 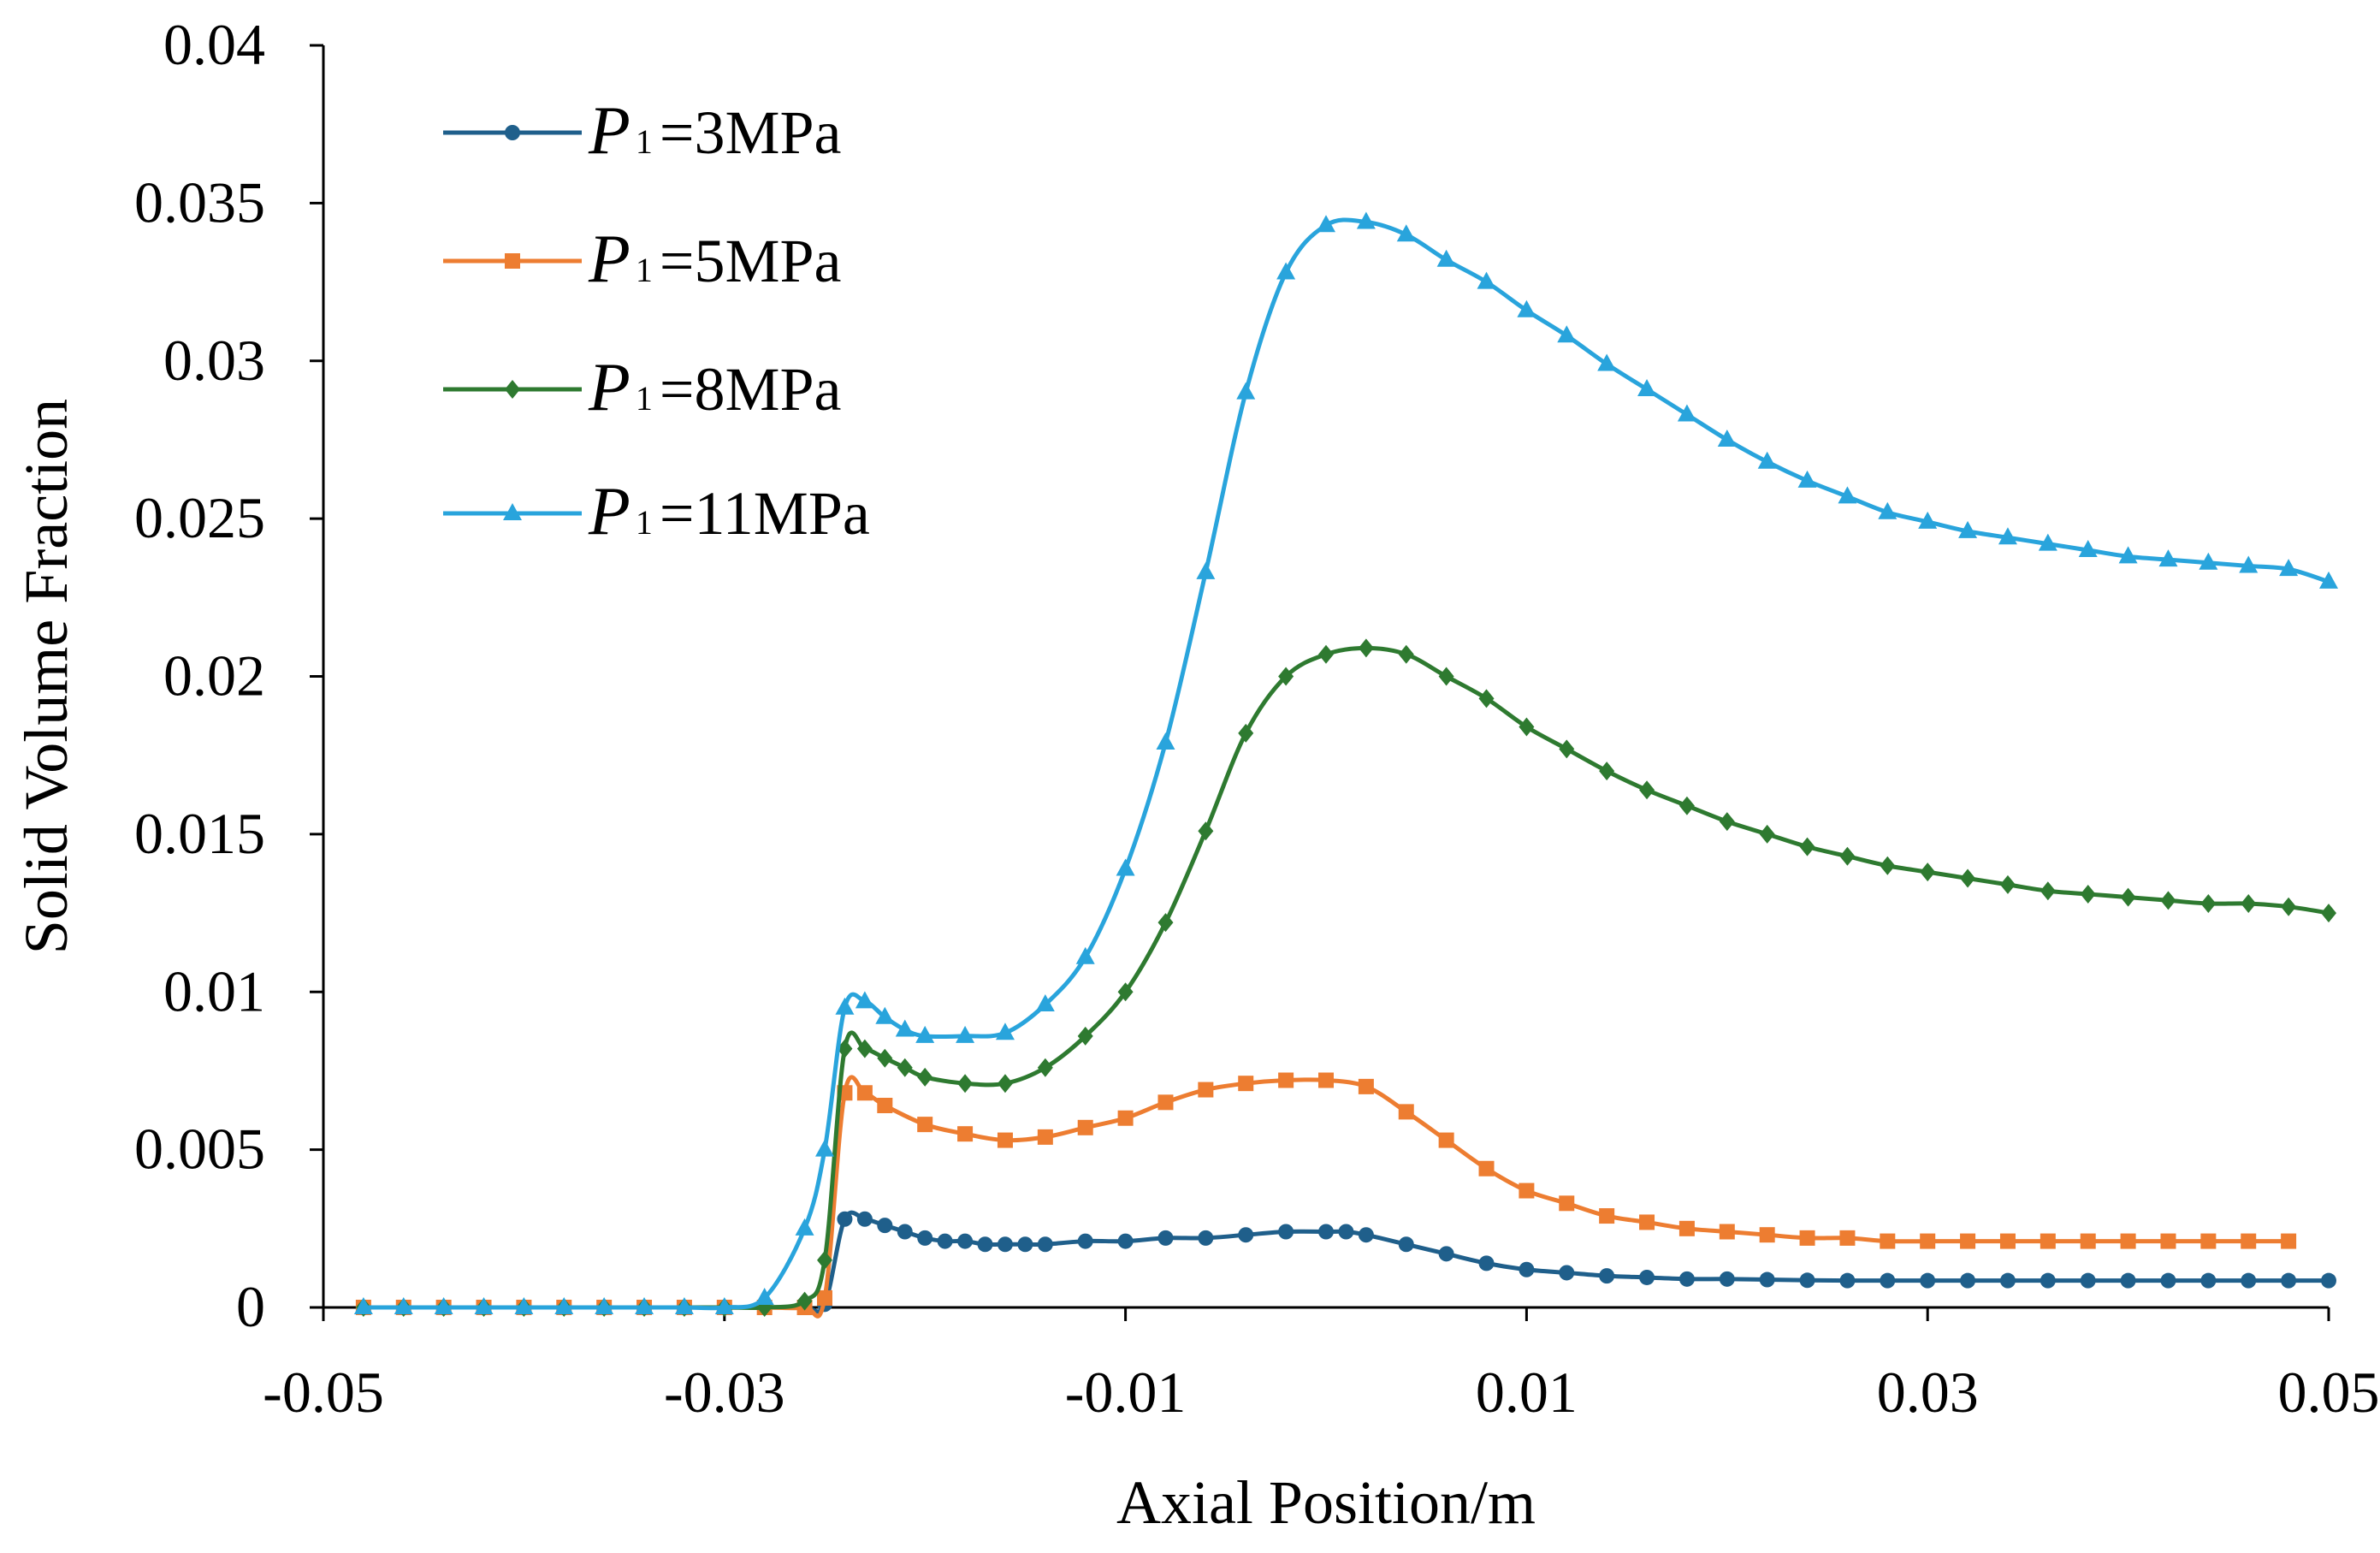 What do you see at coordinates (323, 1392) in the screenshot?
I see `x-tick-label: -0.05` at bounding box center [323, 1392].